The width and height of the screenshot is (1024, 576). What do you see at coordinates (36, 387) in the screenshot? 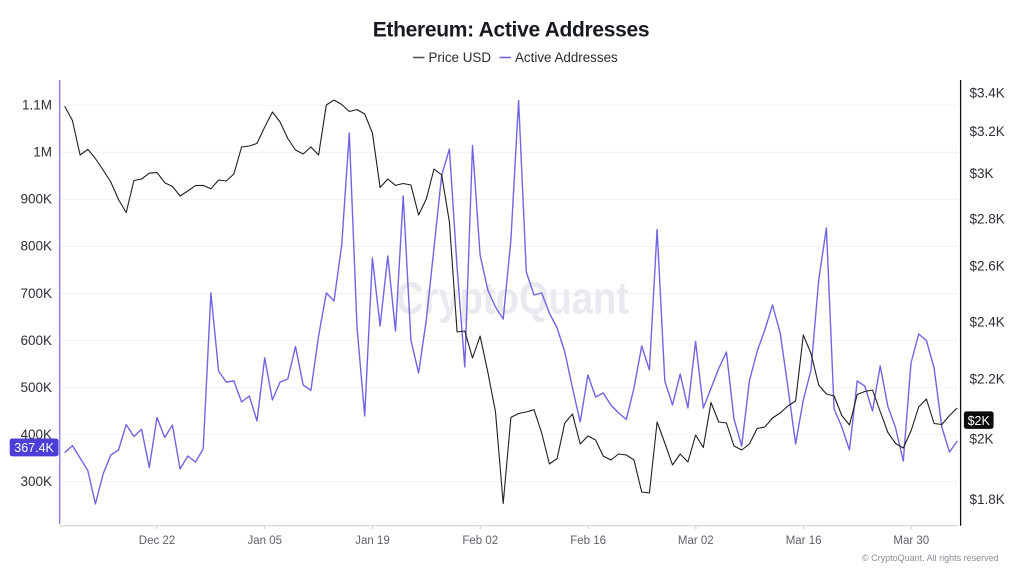
I see `svg-text: 500K` at bounding box center [36, 387].